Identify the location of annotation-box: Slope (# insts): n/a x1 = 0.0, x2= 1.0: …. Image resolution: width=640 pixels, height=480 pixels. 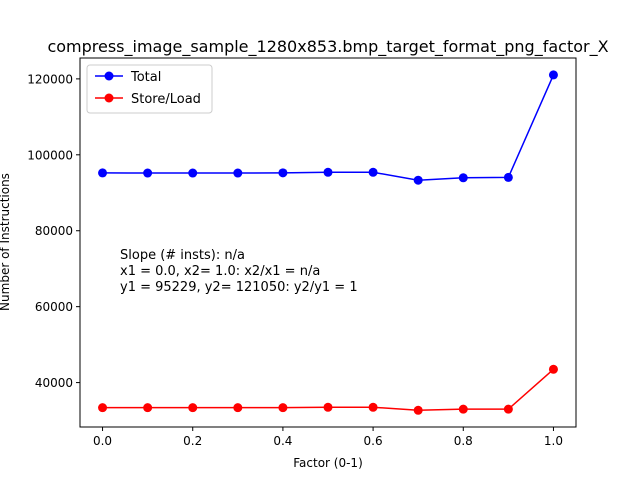
(239, 271).